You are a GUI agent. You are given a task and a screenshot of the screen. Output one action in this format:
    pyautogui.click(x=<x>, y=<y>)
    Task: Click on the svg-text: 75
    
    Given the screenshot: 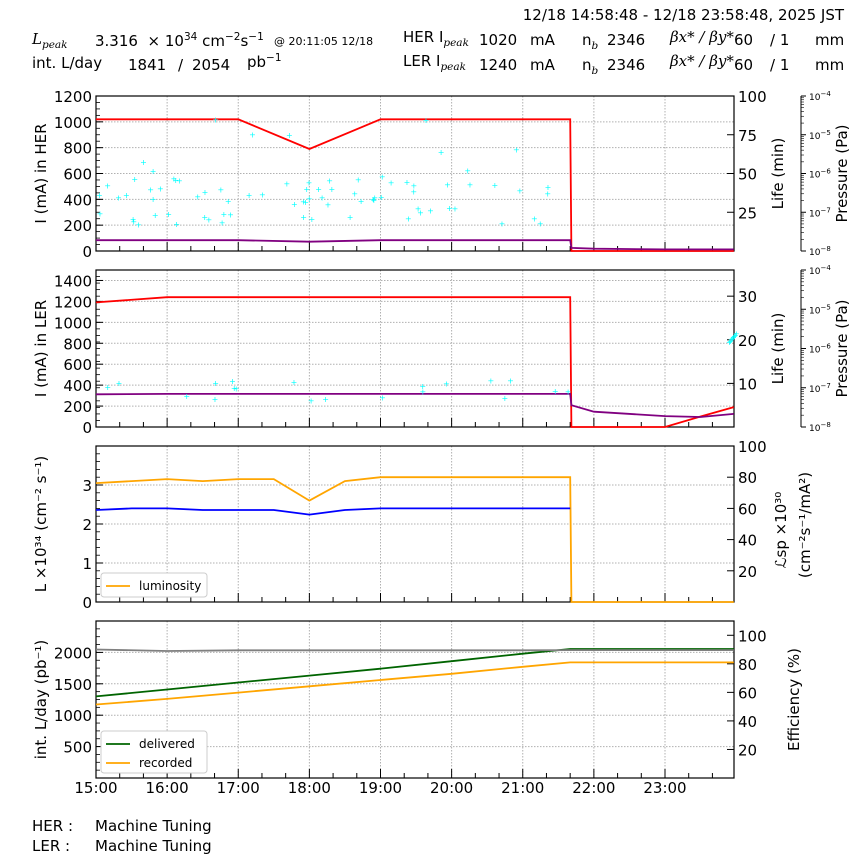 What is the action you would take?
    pyautogui.click(x=747, y=136)
    